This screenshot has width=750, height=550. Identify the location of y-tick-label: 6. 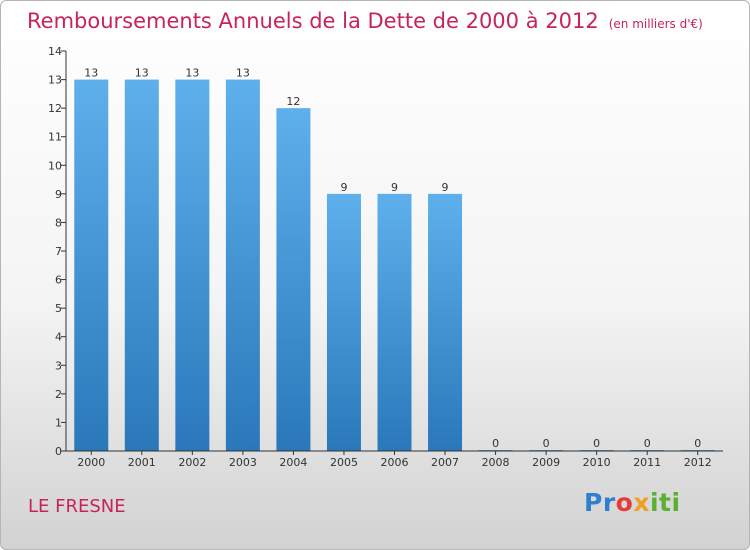
(58, 280).